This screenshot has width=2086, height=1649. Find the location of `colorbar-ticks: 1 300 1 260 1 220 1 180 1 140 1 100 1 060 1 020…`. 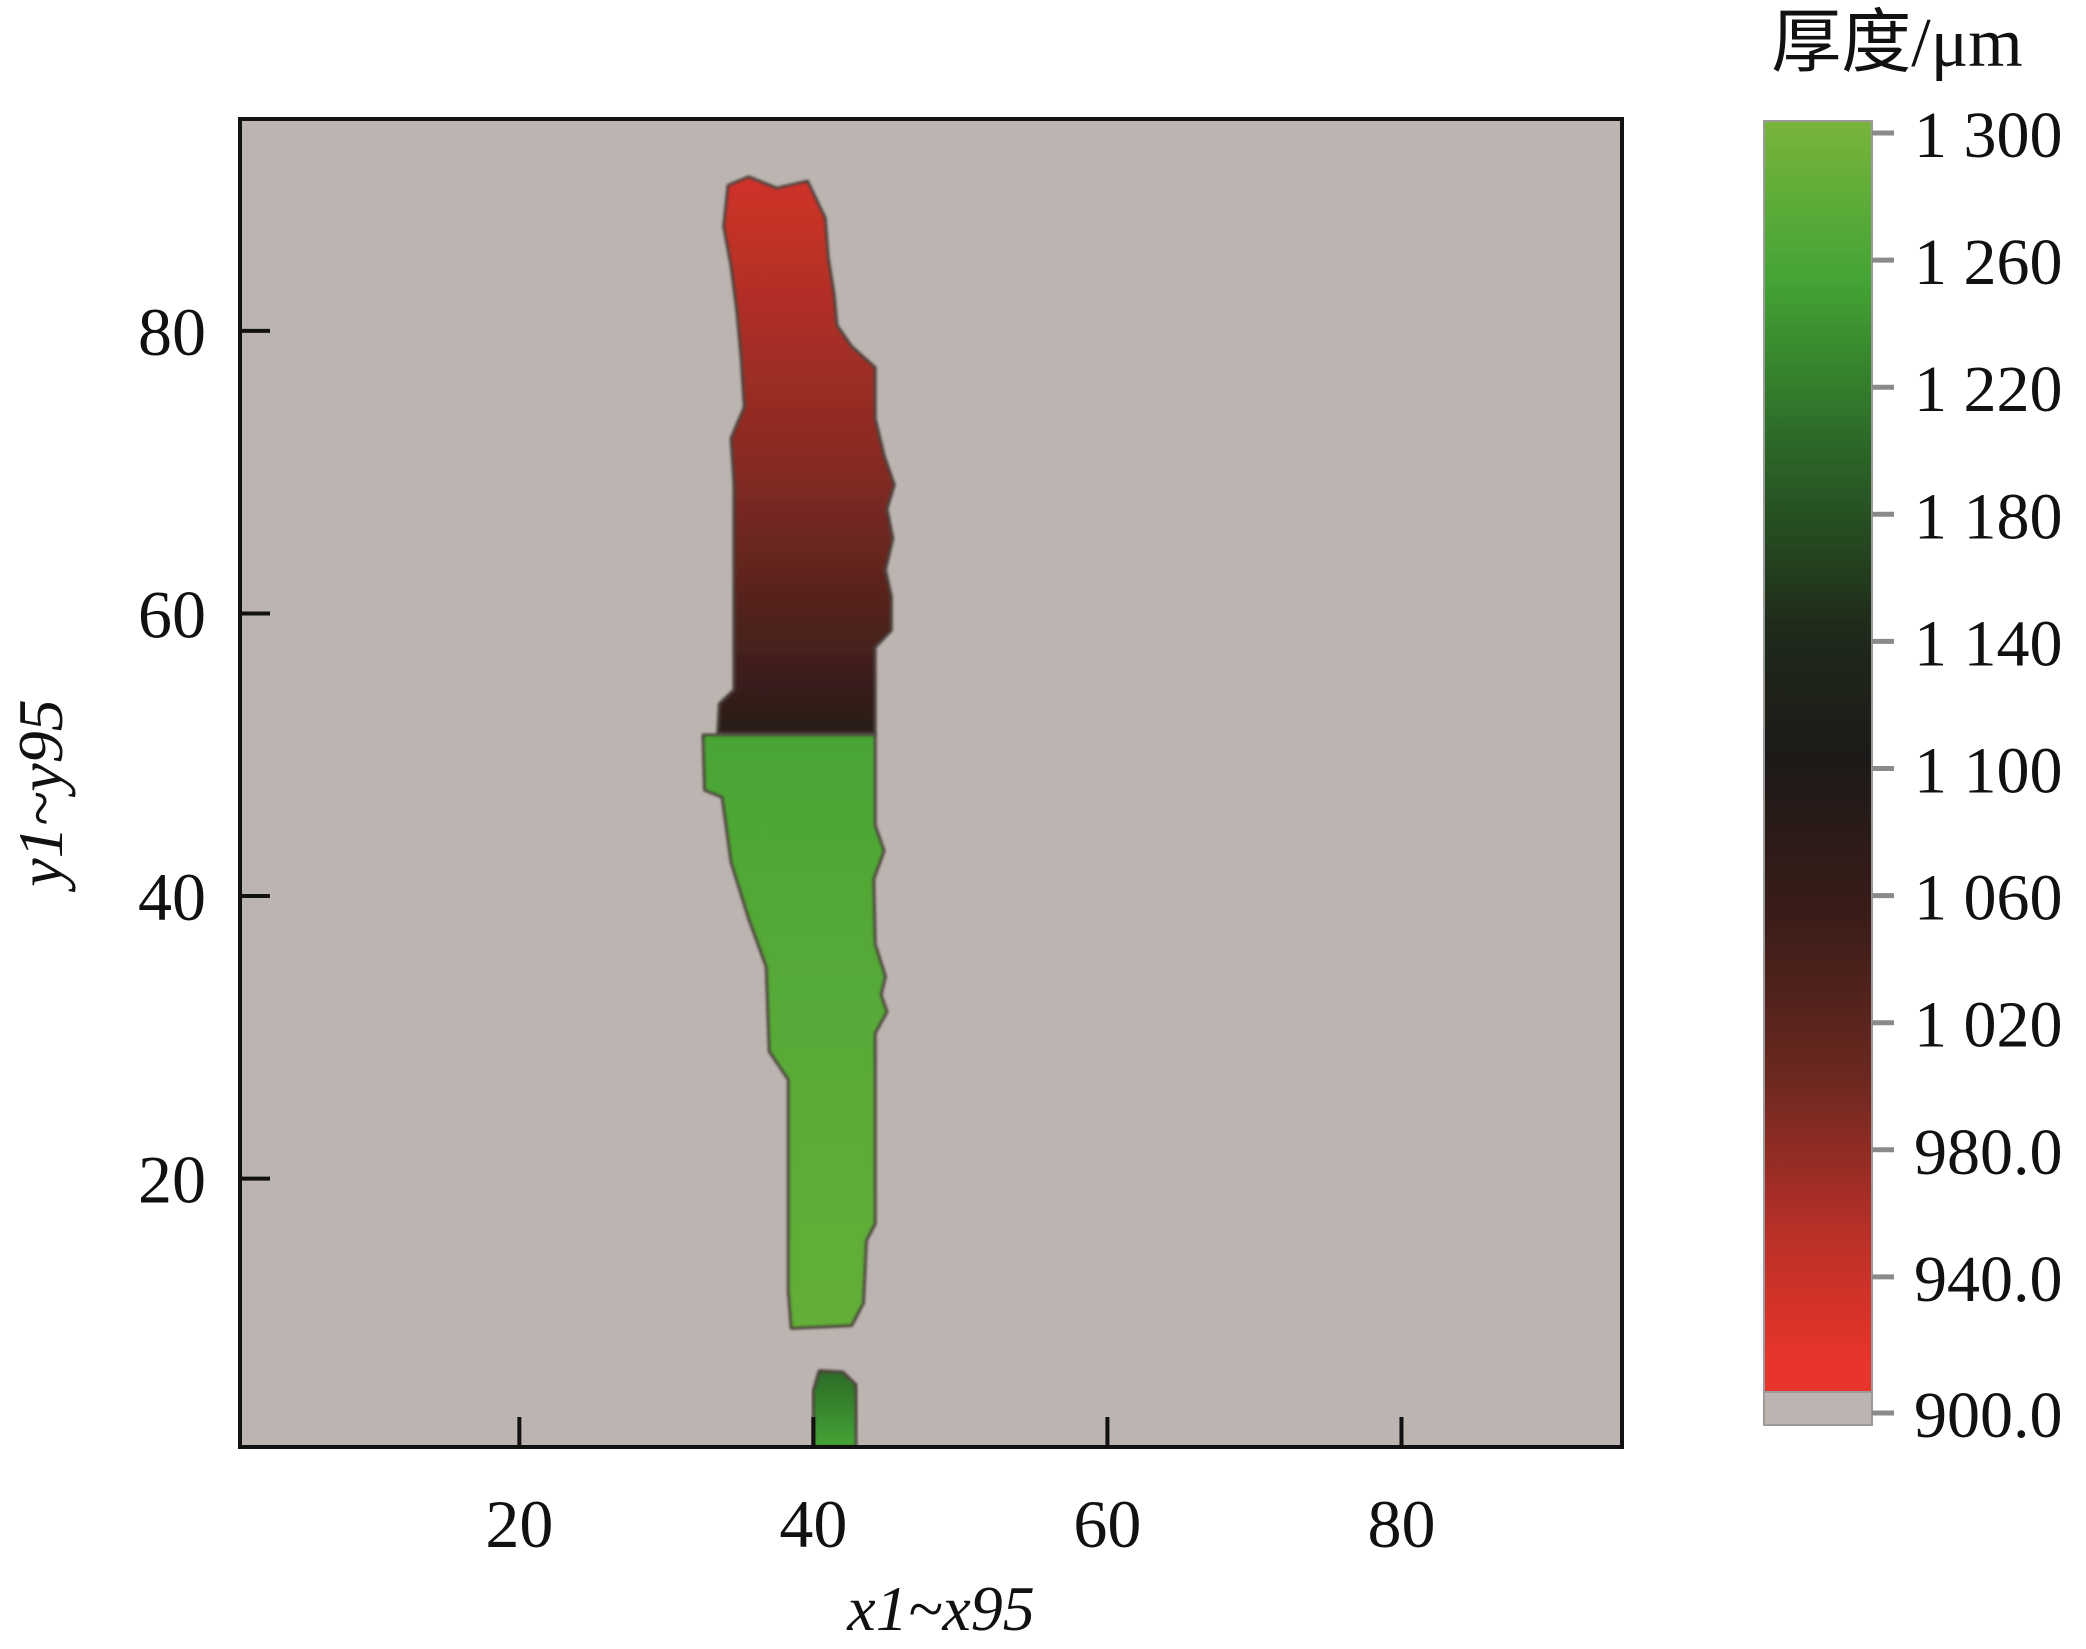

colorbar-ticks: 1 300 1 260 1 220 1 180 1 140 1 100 1 060 1 020… is located at coordinates (1967, 775).